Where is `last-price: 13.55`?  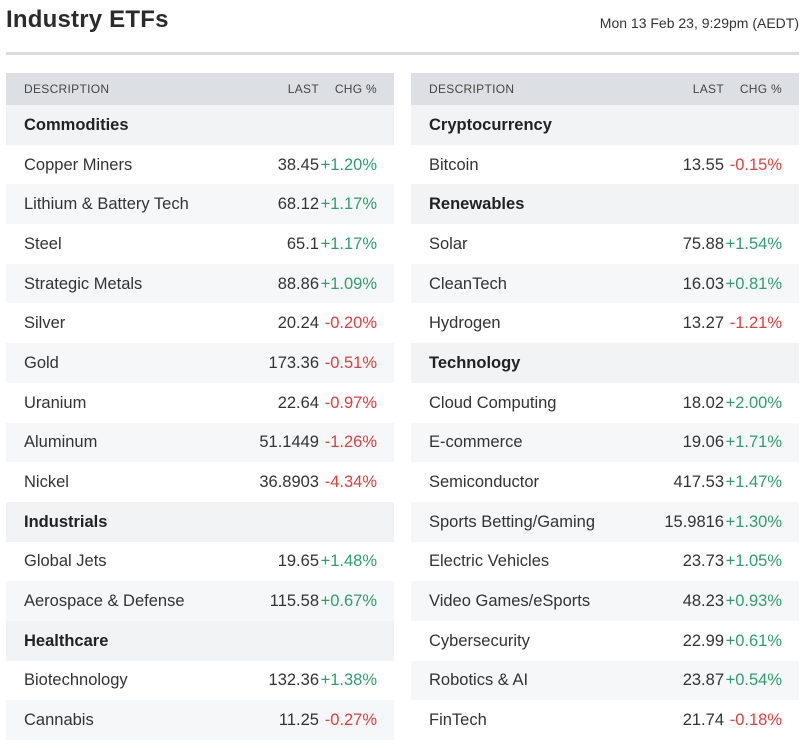
last-price: 13.55 is located at coordinates (703, 164).